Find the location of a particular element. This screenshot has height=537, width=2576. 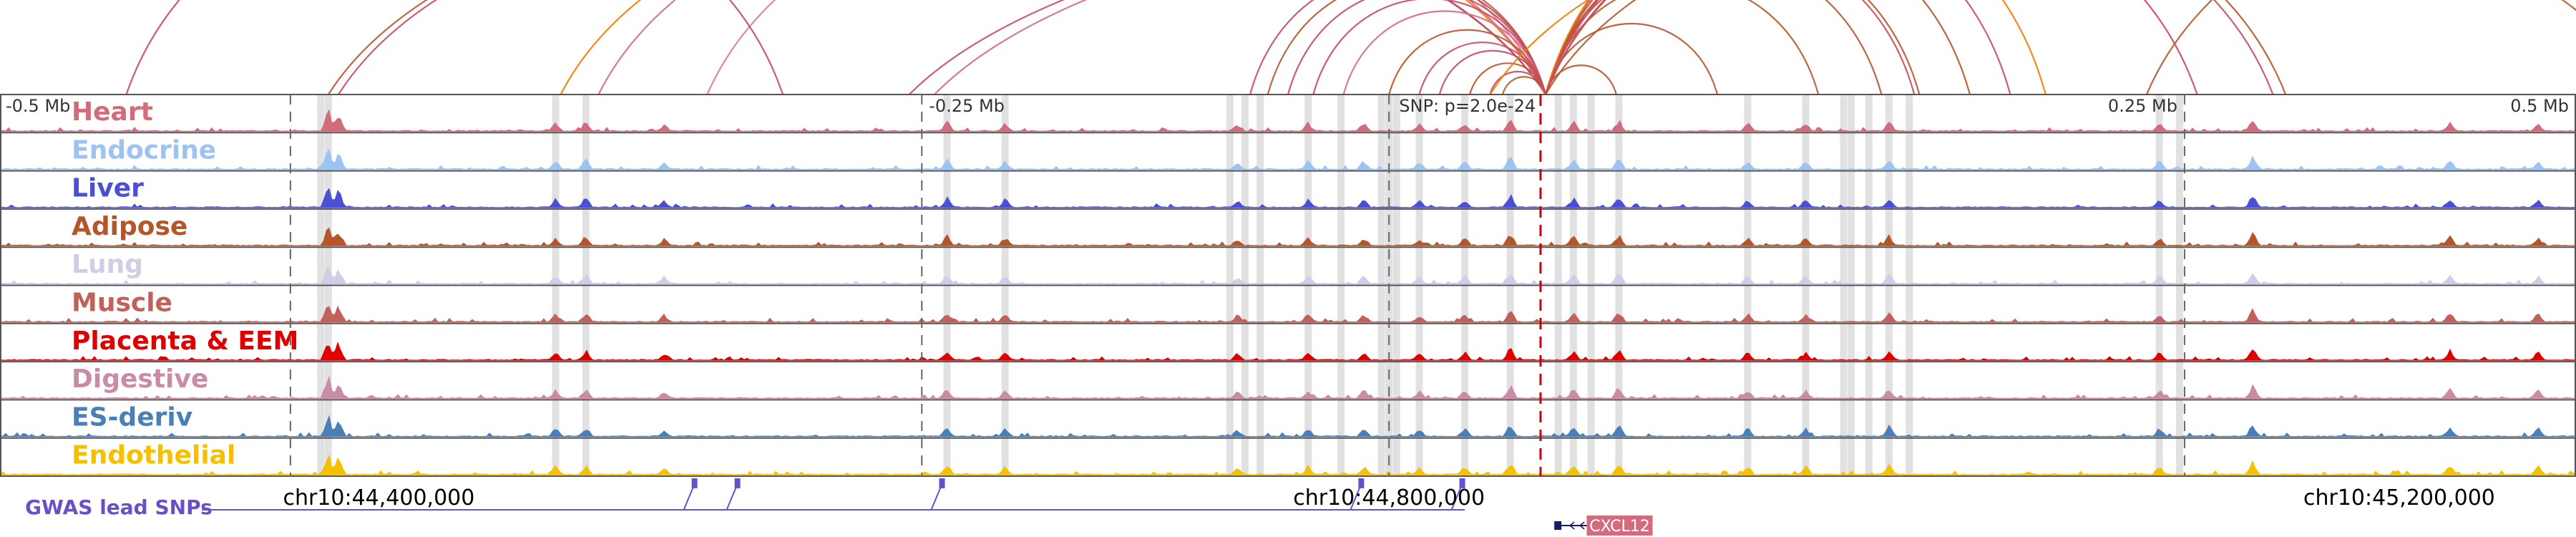

relative-tick-label: 0.5 Mb is located at coordinates (2539, 106).